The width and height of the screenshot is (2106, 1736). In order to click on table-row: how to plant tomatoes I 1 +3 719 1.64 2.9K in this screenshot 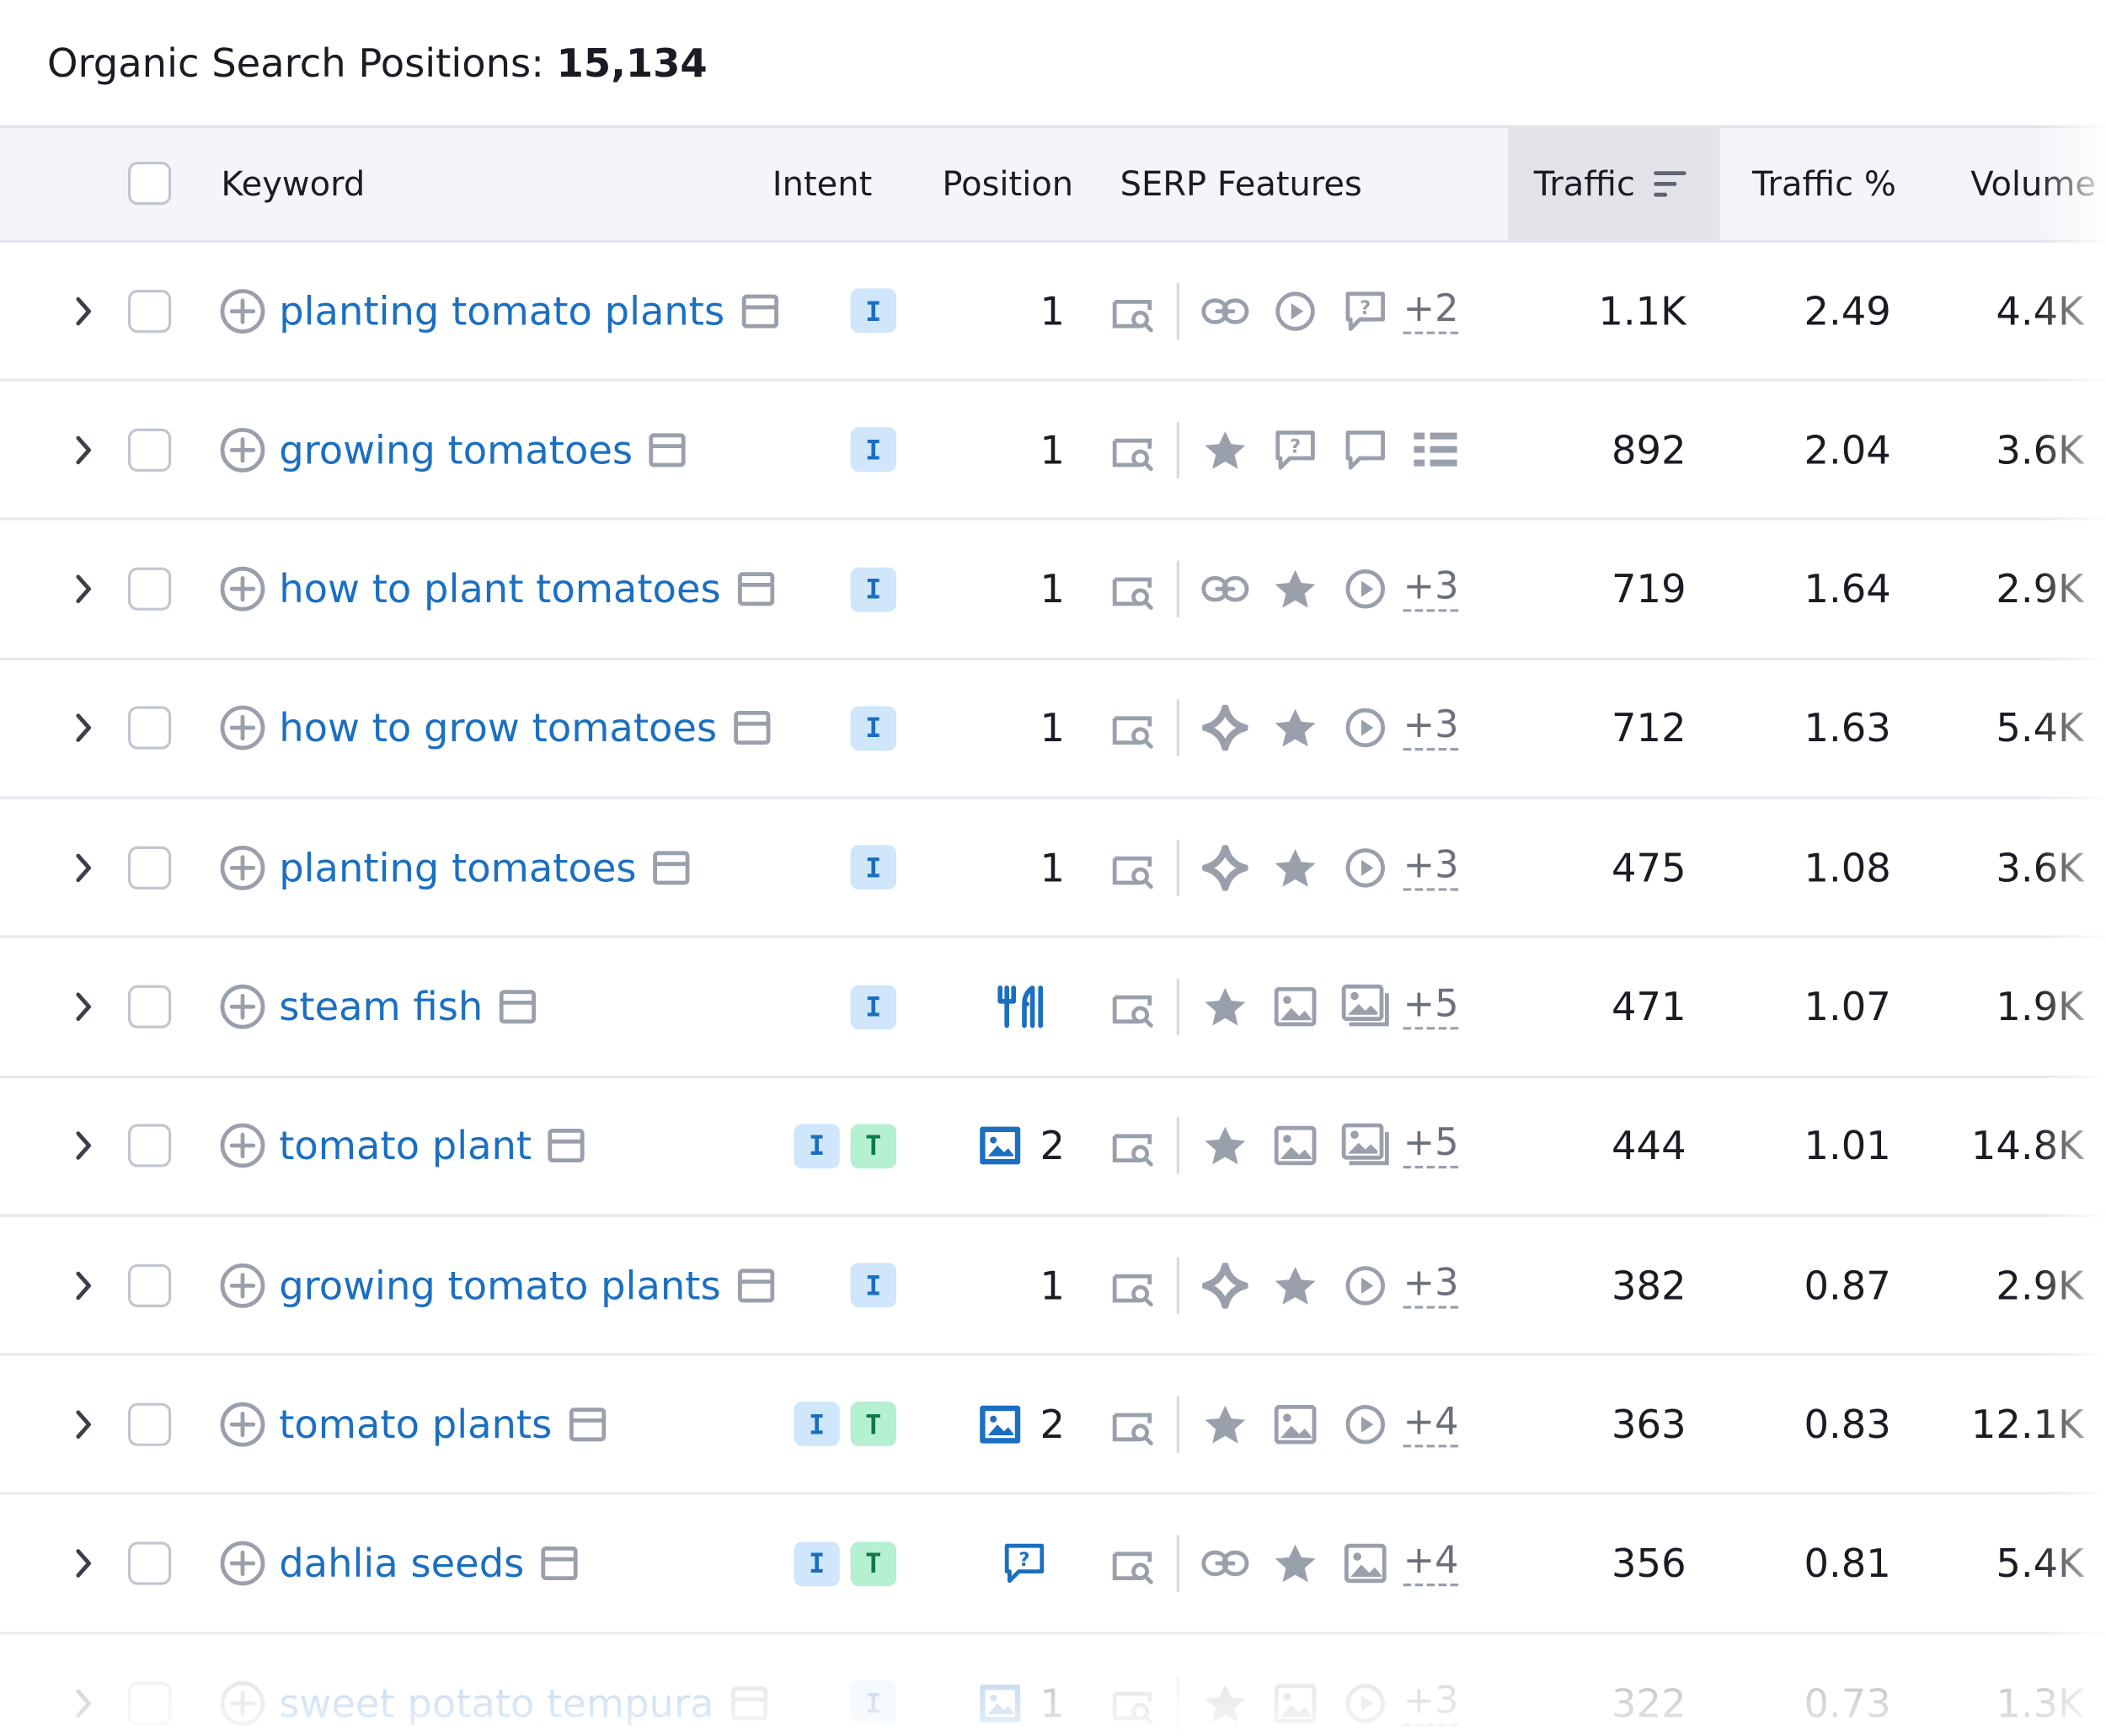, I will do `click(1053, 590)`.